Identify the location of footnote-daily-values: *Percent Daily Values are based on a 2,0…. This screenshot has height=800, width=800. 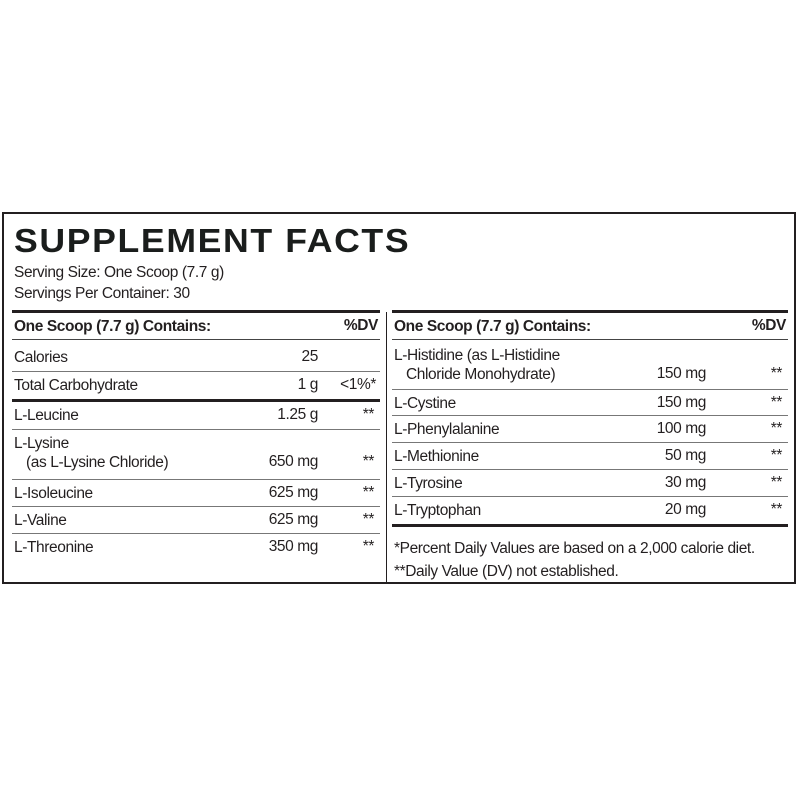
(574, 548).